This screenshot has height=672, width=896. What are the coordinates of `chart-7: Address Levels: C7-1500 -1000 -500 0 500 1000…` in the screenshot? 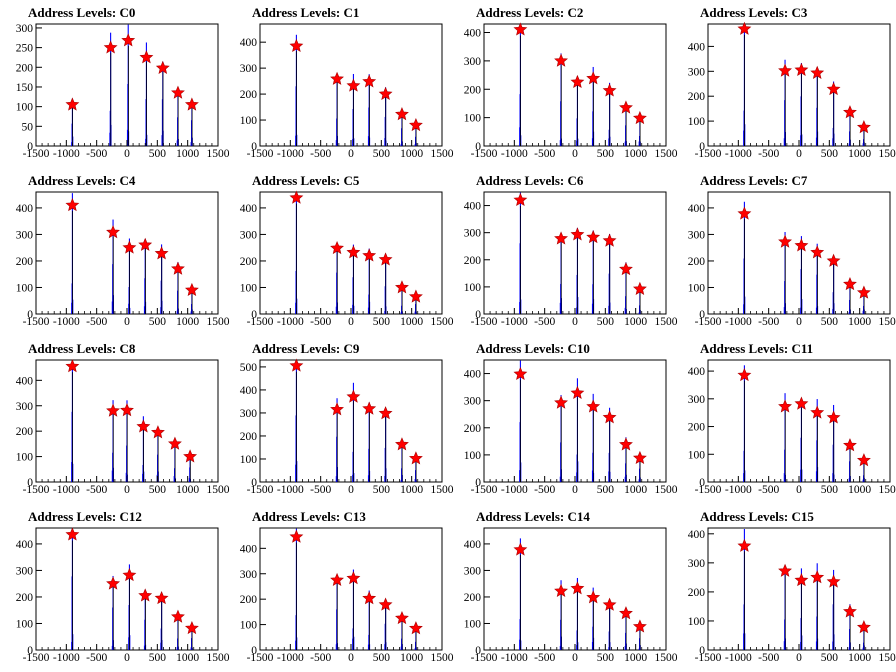 It's located at (792, 250).